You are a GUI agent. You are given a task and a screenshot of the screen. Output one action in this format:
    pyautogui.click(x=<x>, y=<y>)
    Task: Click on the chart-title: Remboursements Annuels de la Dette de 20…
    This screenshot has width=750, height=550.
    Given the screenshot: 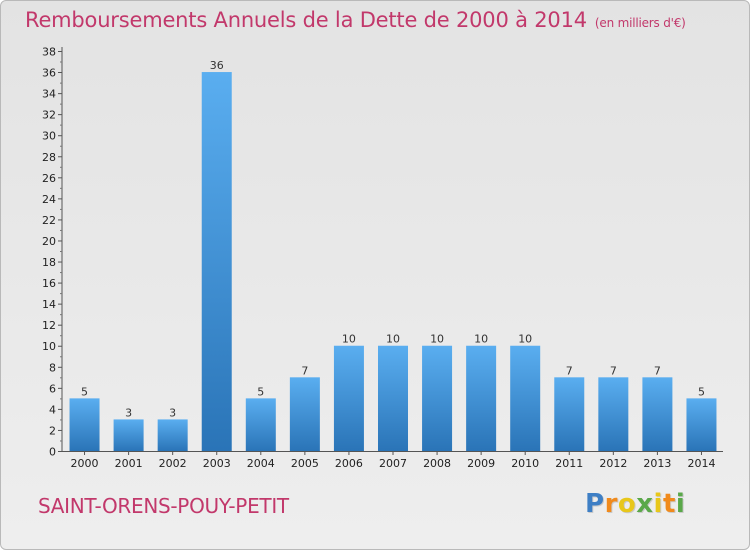 What is the action you would take?
    pyautogui.click(x=355, y=20)
    